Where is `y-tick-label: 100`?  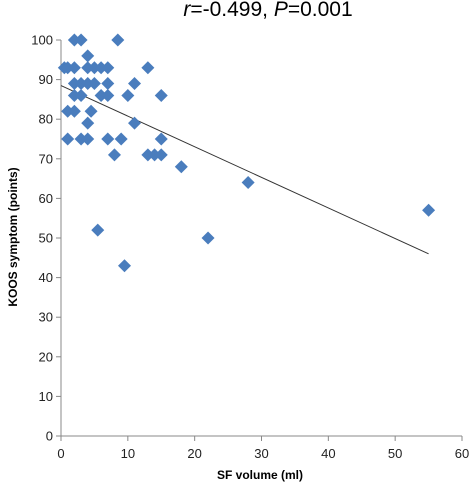
y-tick-label: 100 is located at coordinates (42, 40).